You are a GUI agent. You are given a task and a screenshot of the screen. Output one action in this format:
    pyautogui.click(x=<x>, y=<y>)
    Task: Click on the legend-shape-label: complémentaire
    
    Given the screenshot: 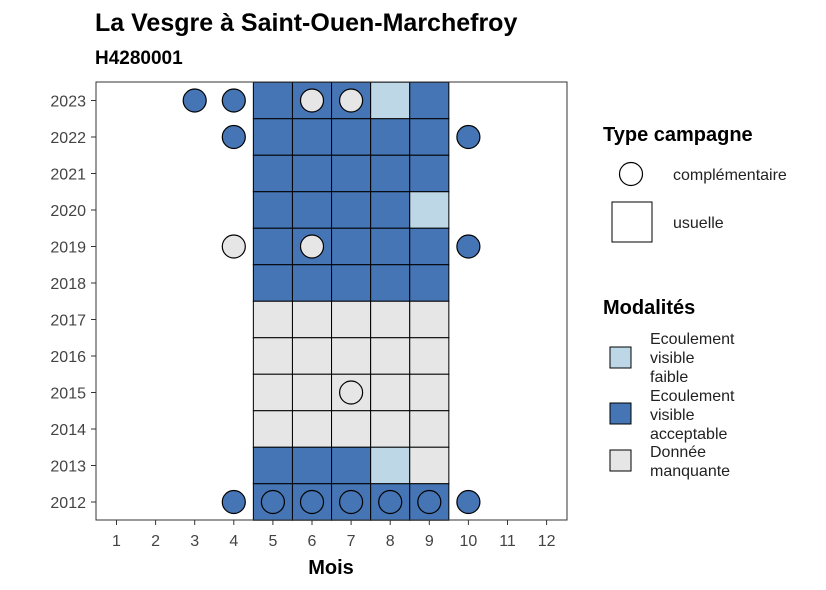 What is the action you would take?
    pyautogui.click(x=730, y=175)
    